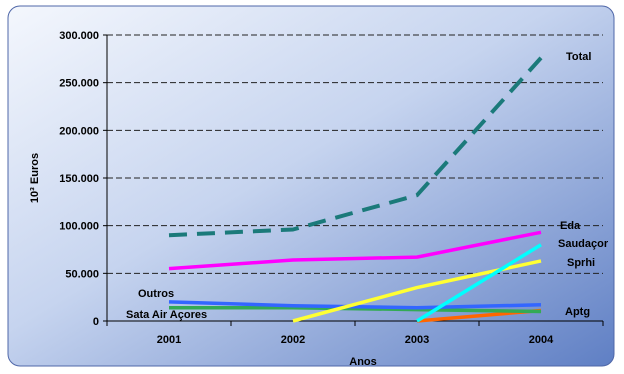  What do you see at coordinates (355, 309) in the screenshot?
I see `series-line-sata-air-a-ores` at bounding box center [355, 309].